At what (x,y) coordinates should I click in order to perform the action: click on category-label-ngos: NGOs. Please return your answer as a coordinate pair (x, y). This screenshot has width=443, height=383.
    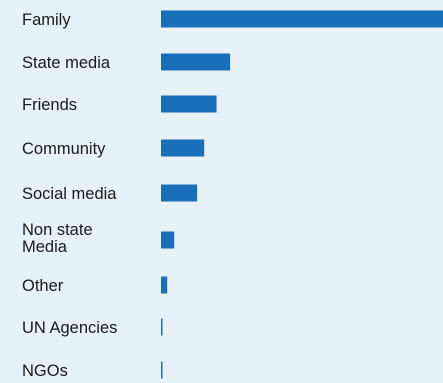
    Looking at the image, I should click on (45, 371).